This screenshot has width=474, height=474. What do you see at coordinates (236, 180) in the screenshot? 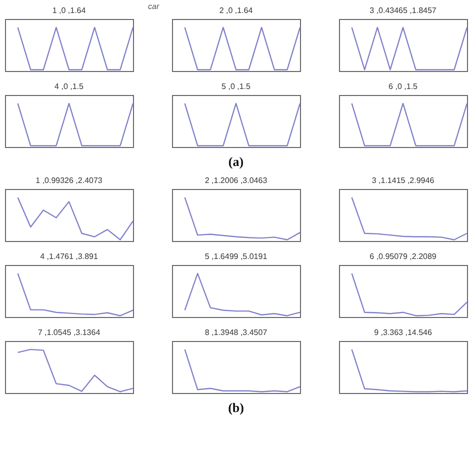
I see `chart-title: 2 ,1.2006 ,3.0463` at bounding box center [236, 180].